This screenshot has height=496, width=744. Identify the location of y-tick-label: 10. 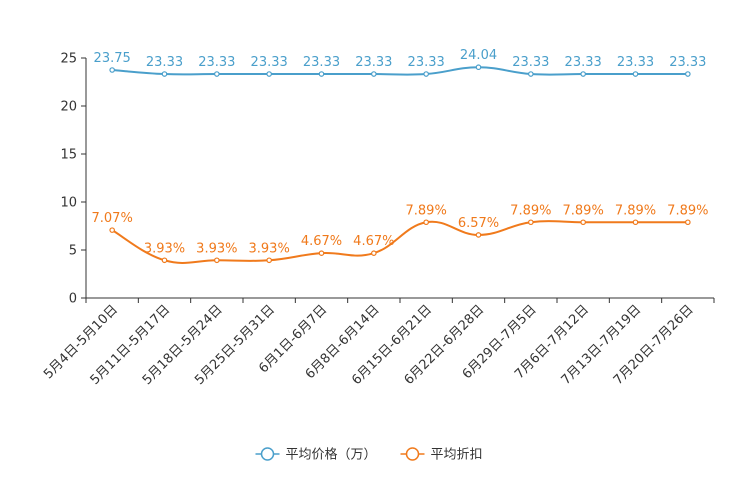
(68, 203).